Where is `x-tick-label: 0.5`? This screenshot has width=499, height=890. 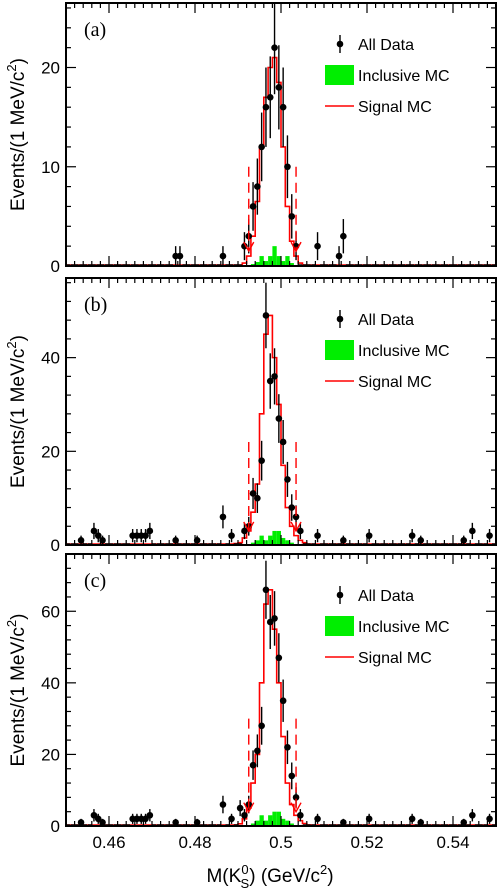
x-tick-label: 0.5 is located at coordinates (281, 842).